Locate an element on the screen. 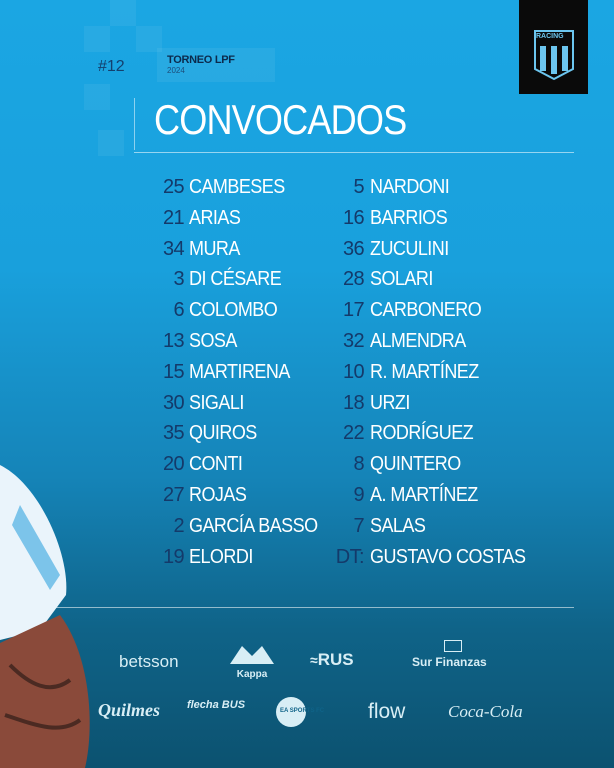 This screenshot has height=768, width=614. player-number: 28 is located at coordinates (182, 279).